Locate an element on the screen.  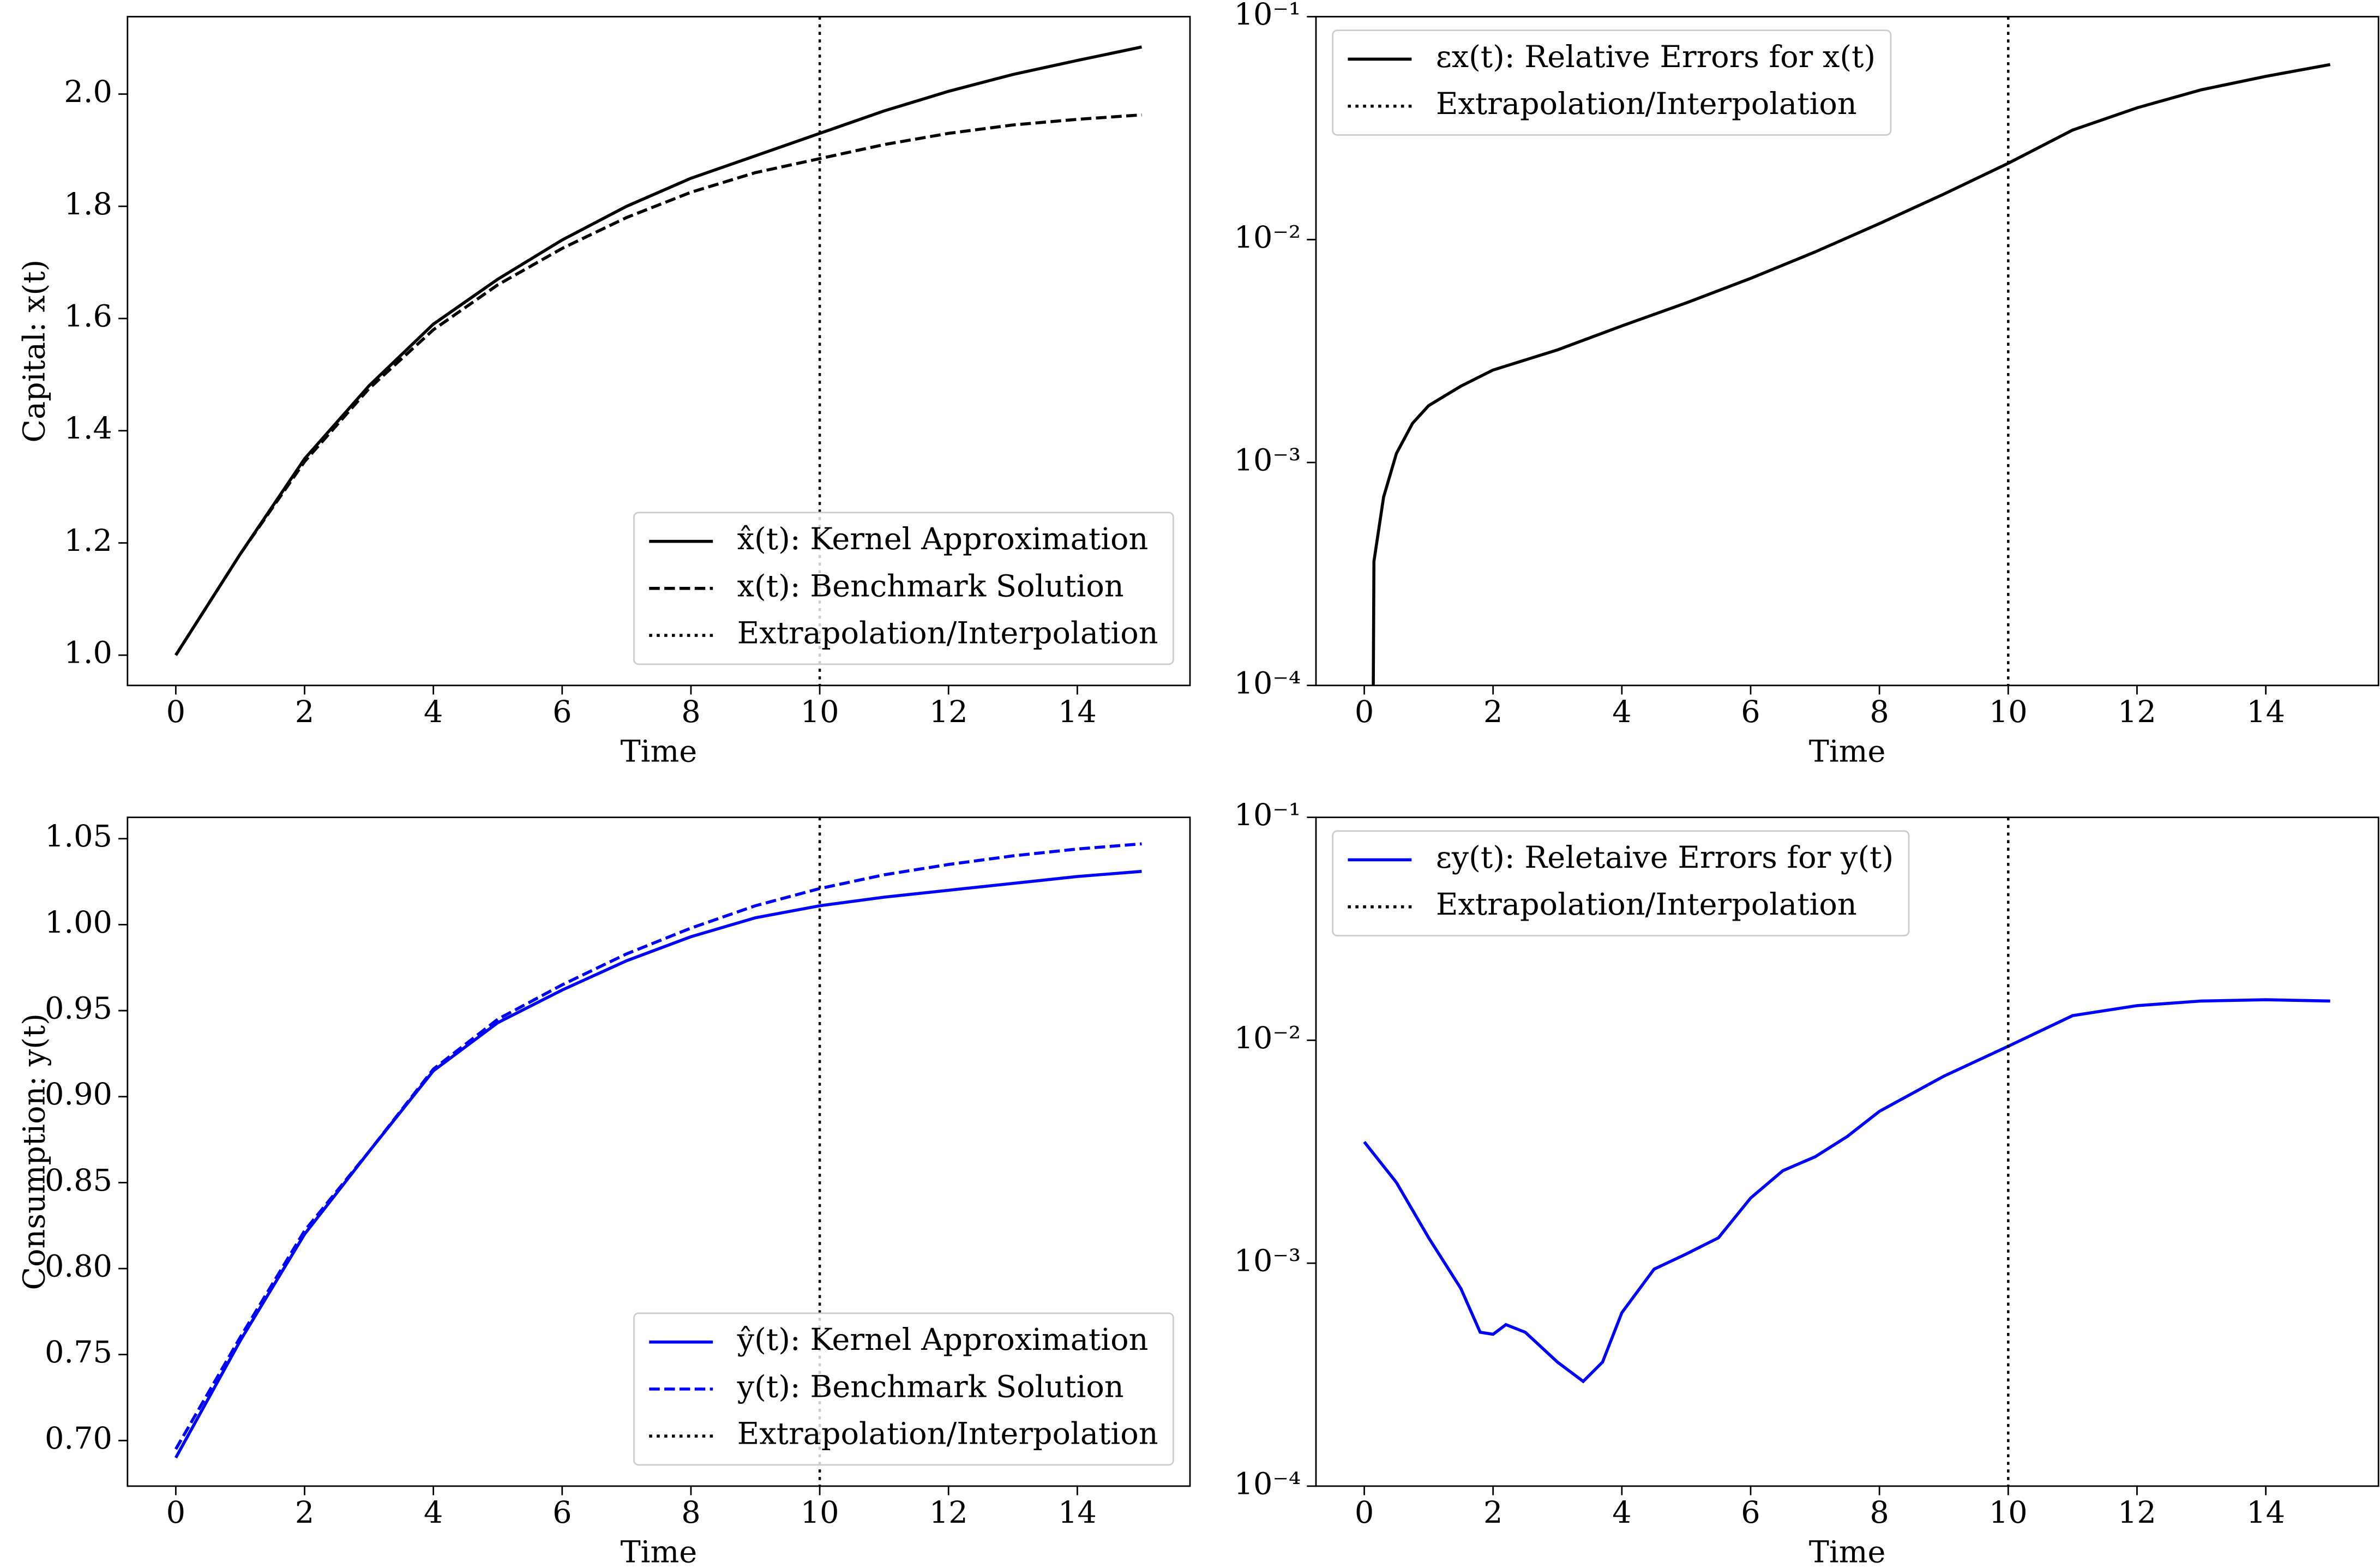
y-axis-label: Capital: x(t) is located at coordinates (34, 352).